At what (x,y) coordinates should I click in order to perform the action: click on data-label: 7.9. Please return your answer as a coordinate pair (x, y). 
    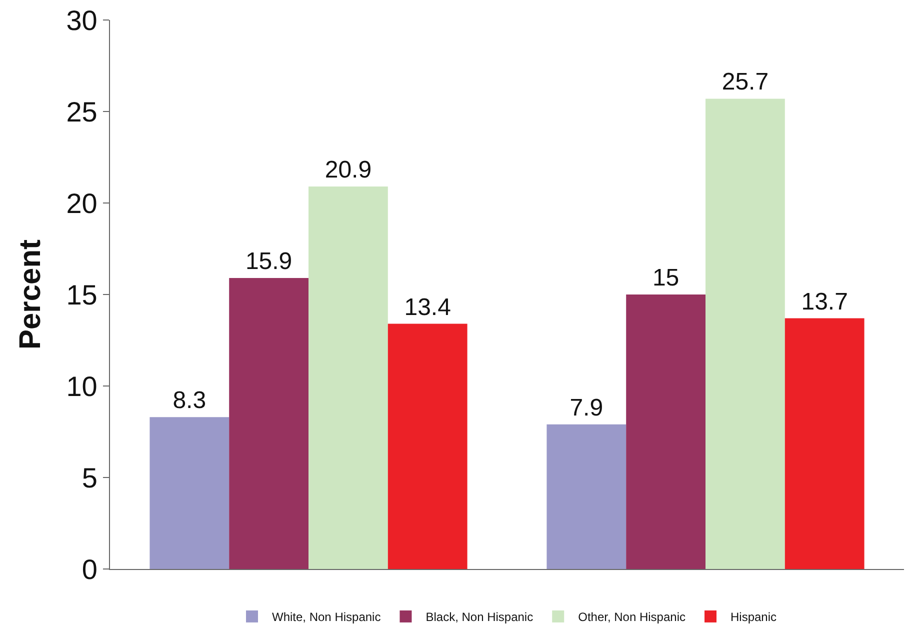
    Looking at the image, I should click on (587, 408).